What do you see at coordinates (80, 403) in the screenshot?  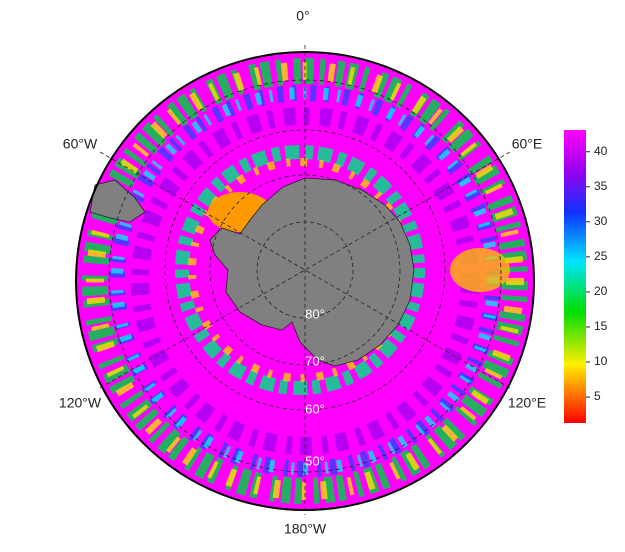 I see `longitude-label: 120°W` at bounding box center [80, 403].